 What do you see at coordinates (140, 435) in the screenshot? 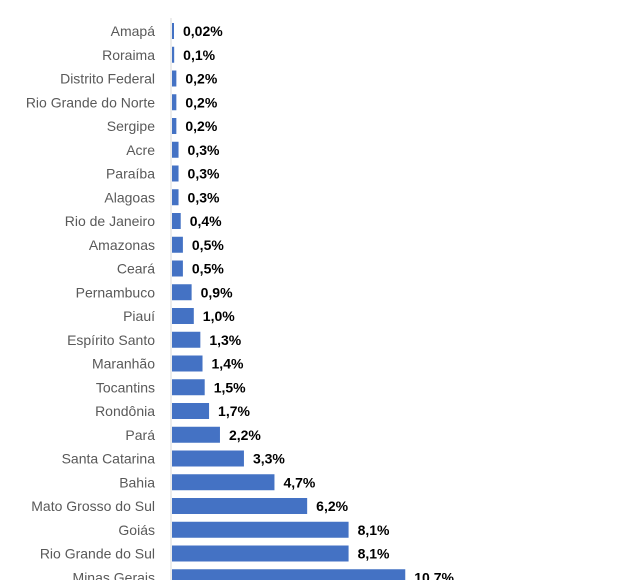
I see `category-label: Pará` at bounding box center [140, 435].